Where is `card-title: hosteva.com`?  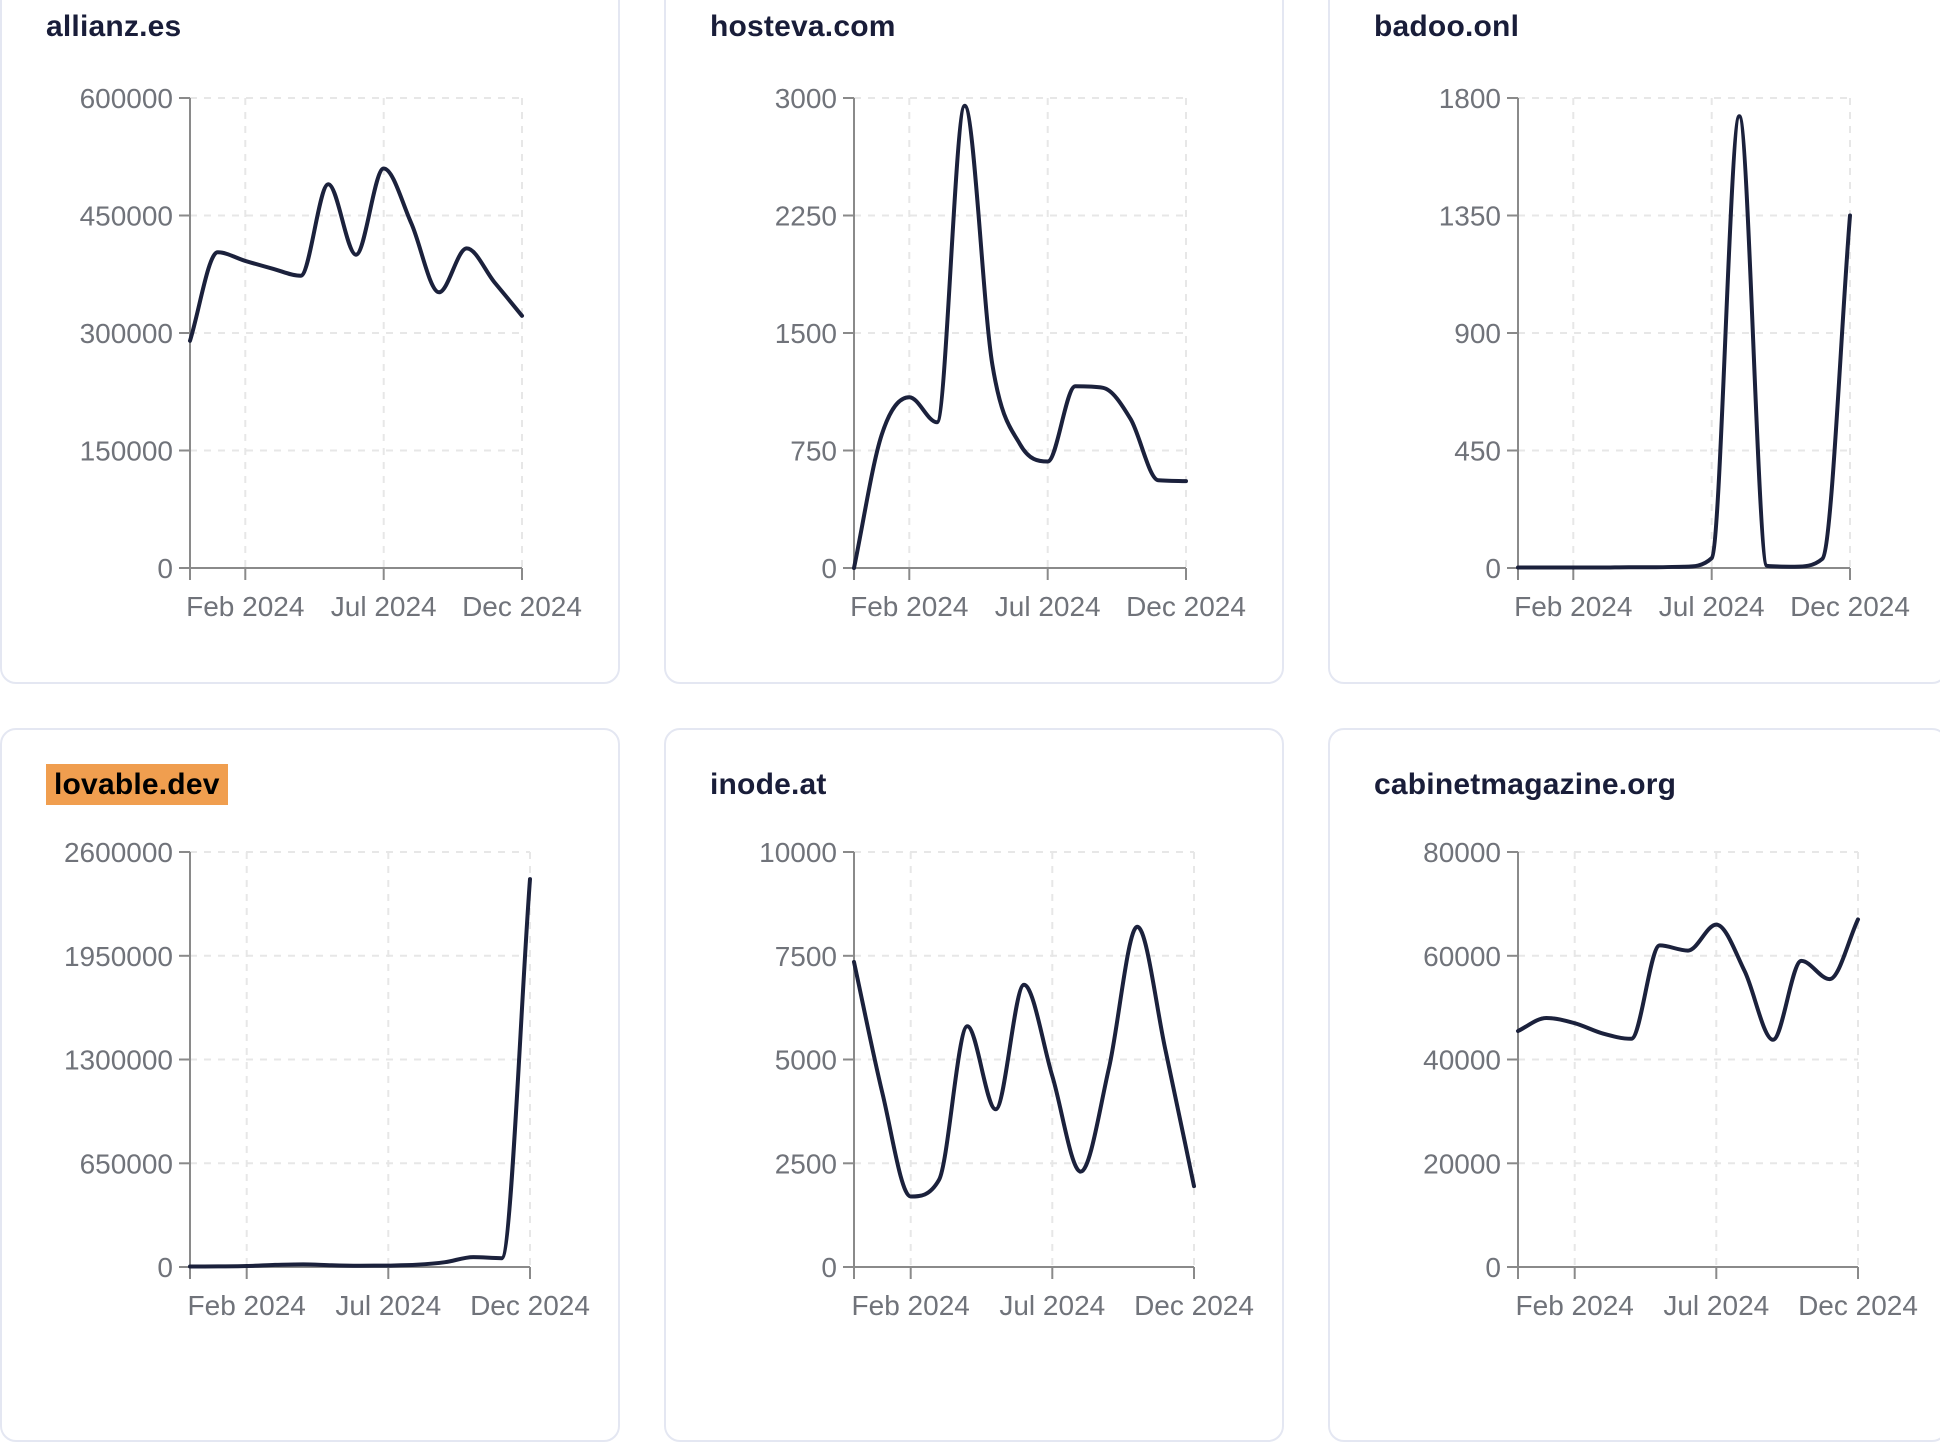
card-title: hosteva.com is located at coordinates (803, 27).